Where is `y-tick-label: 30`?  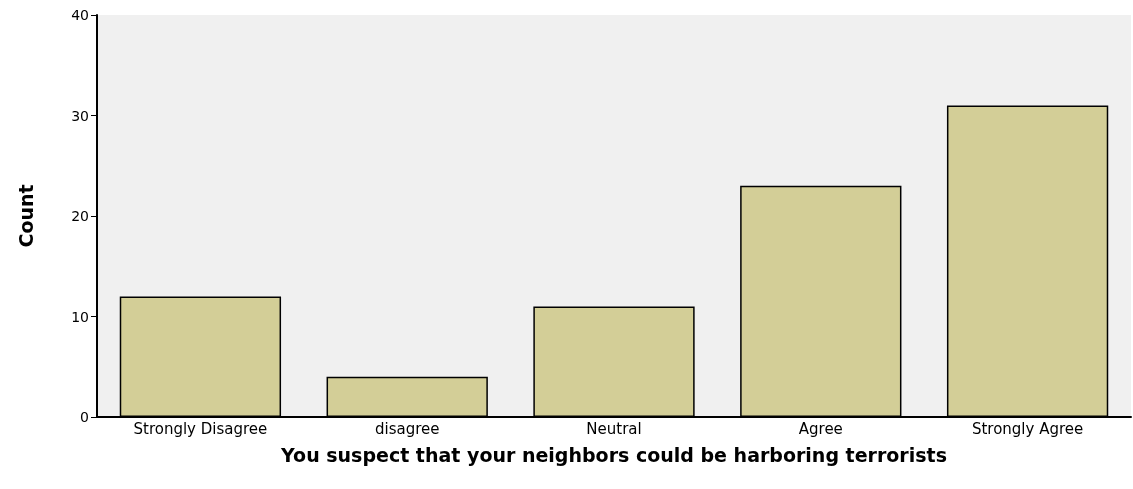
y-tick-label: 30 is located at coordinates (80, 115).